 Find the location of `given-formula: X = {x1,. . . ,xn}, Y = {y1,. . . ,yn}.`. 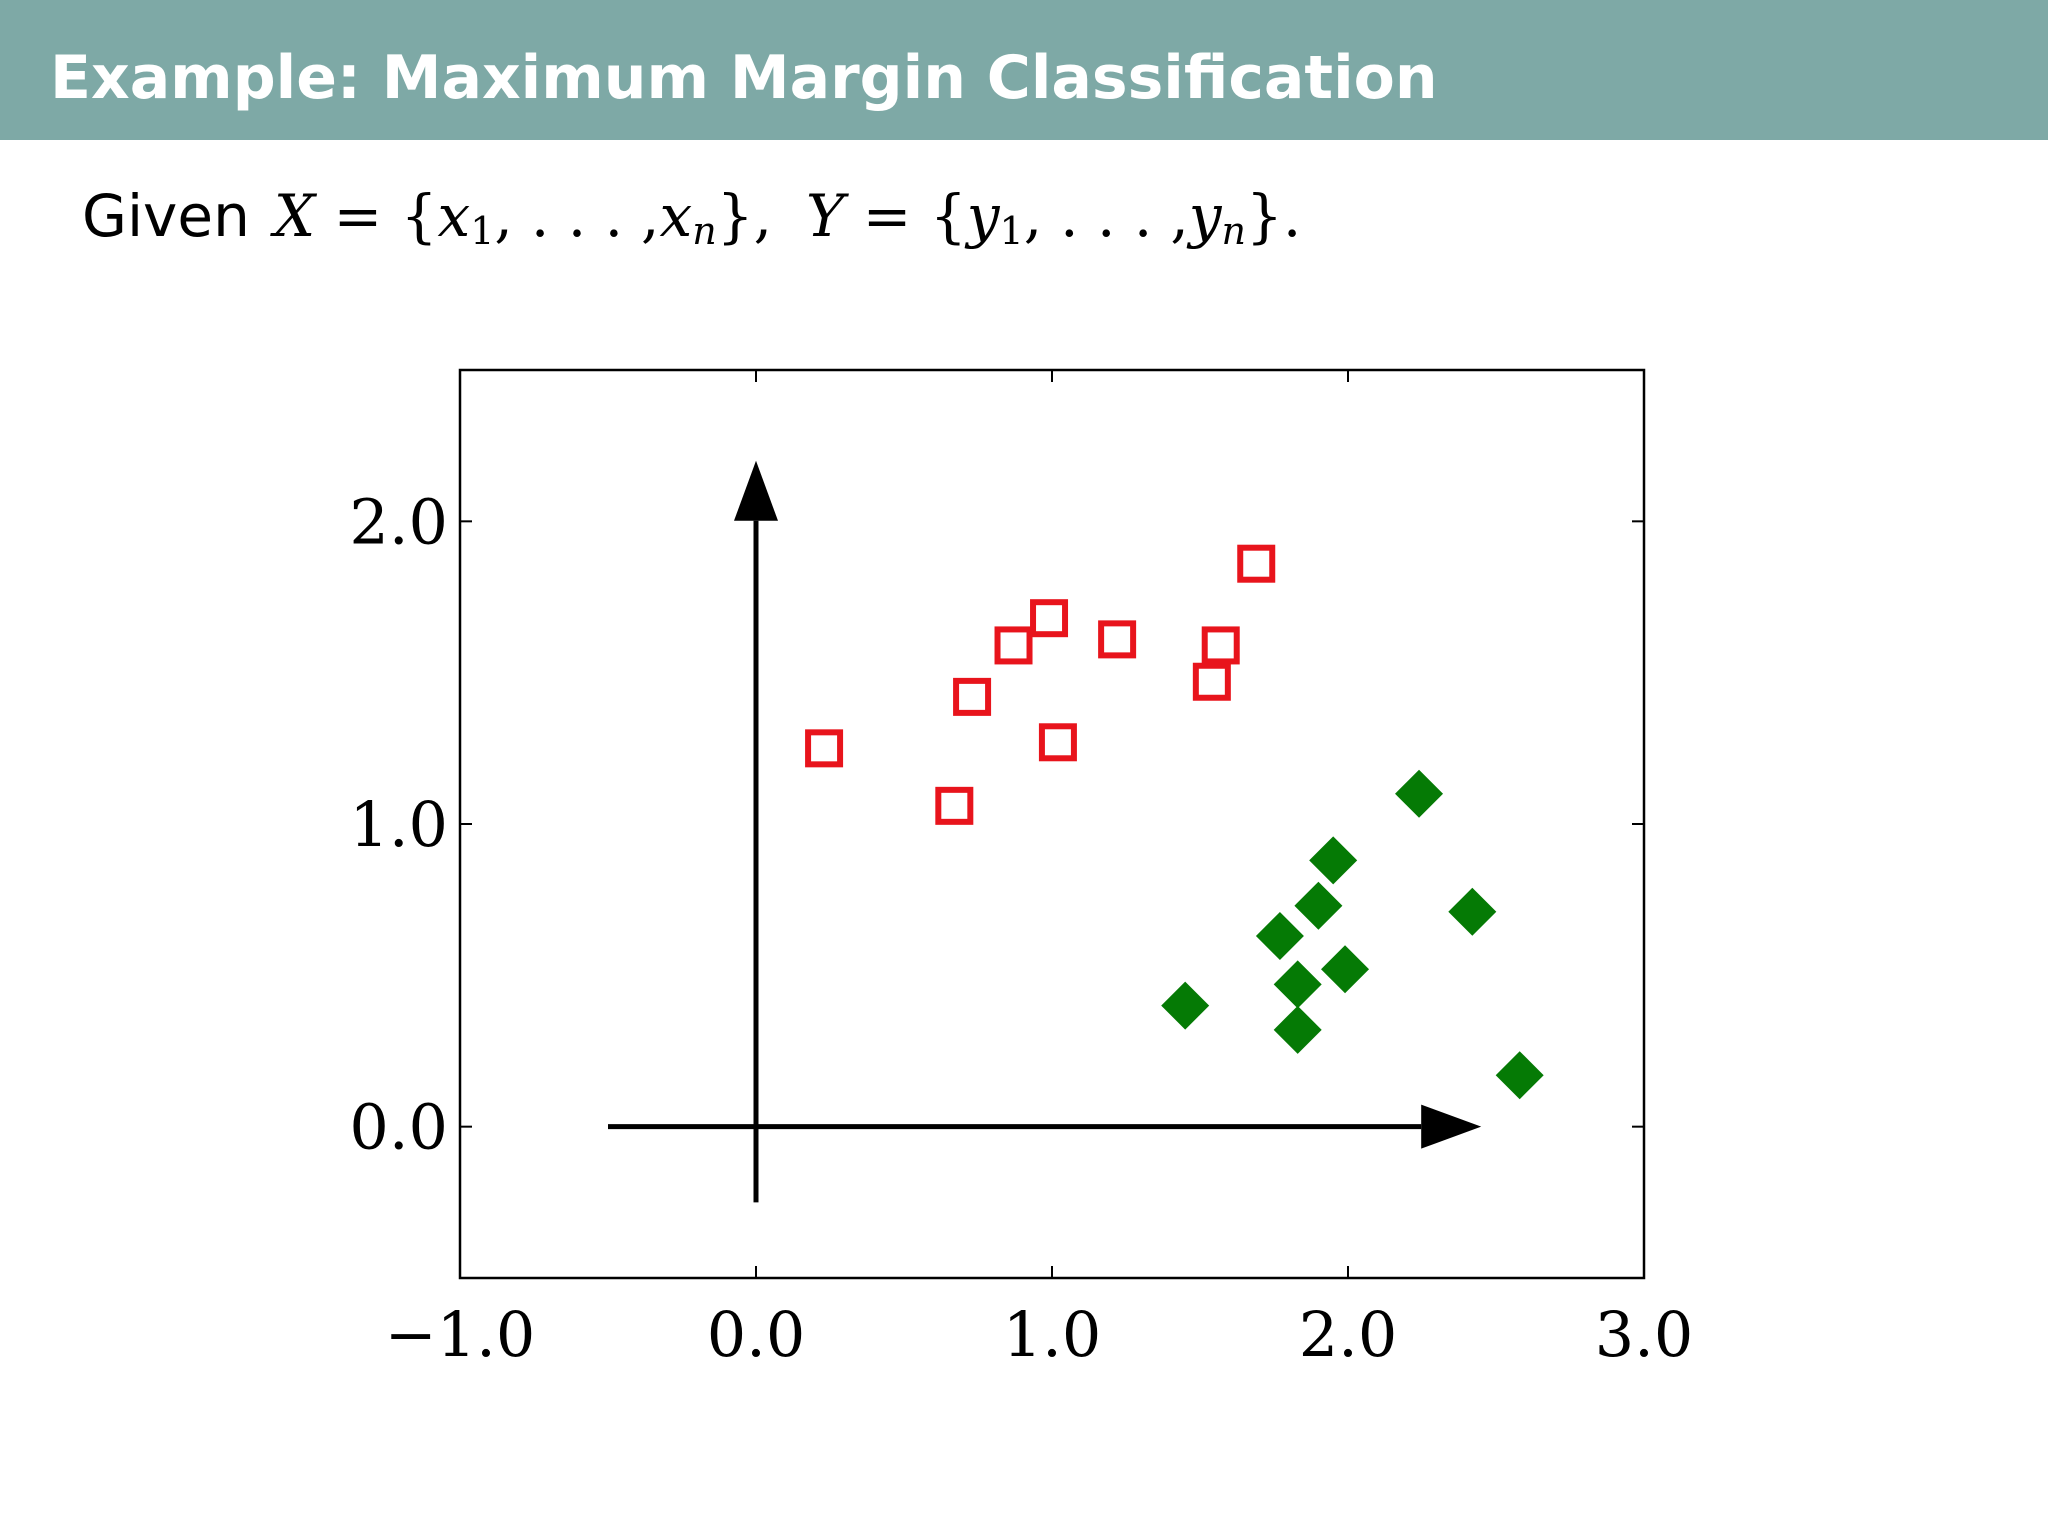

given-formula: X = {x1,. . . ,xn}, Y = {y1,. . . ,yn}. is located at coordinates (787, 217).